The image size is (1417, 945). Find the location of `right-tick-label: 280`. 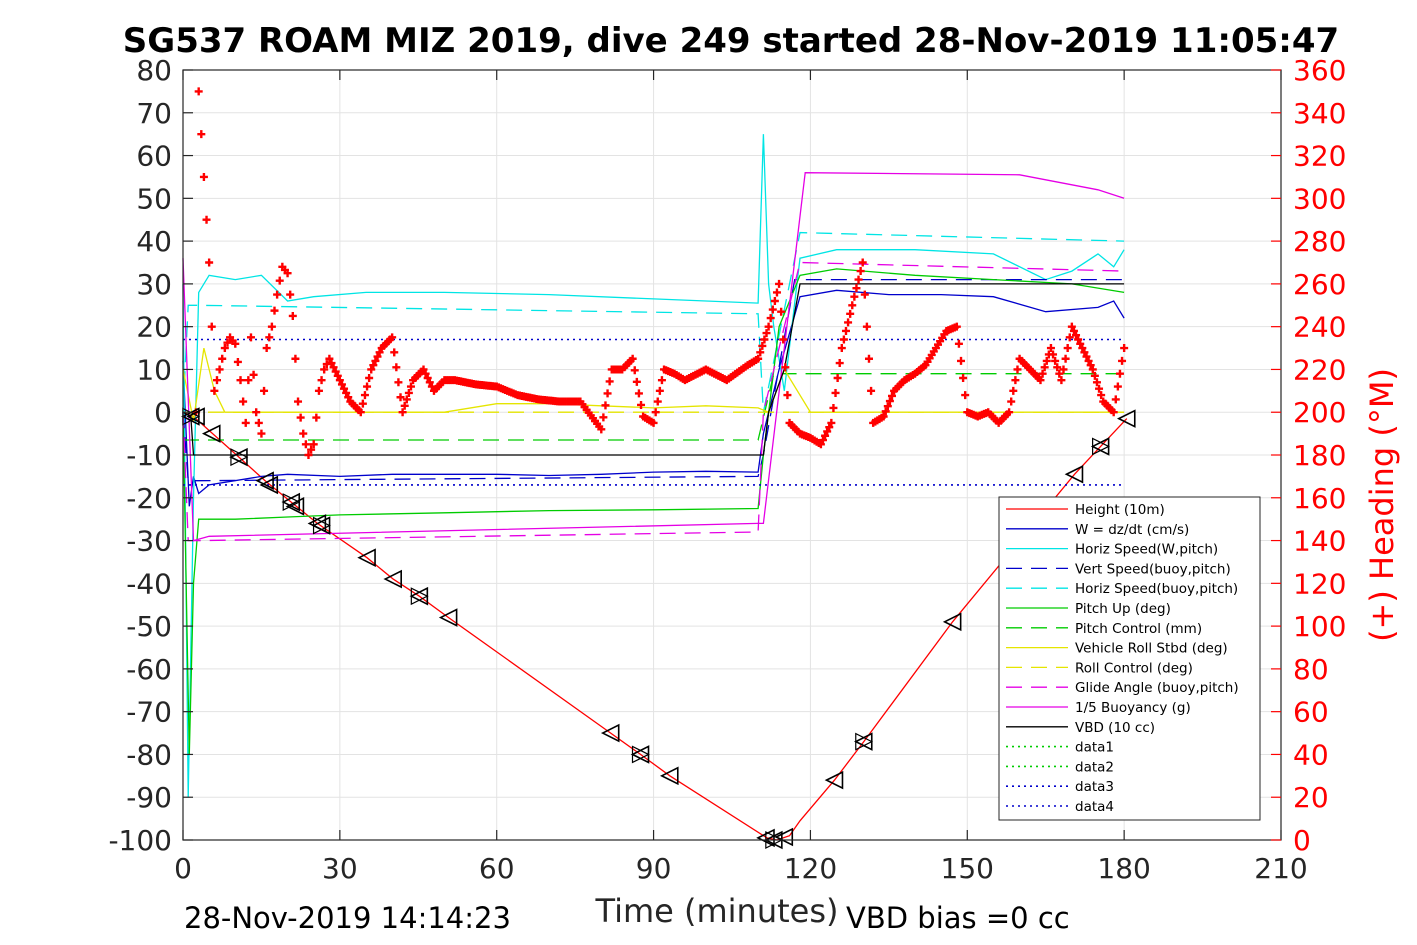

right-tick-label: 280 is located at coordinates (1319, 241).